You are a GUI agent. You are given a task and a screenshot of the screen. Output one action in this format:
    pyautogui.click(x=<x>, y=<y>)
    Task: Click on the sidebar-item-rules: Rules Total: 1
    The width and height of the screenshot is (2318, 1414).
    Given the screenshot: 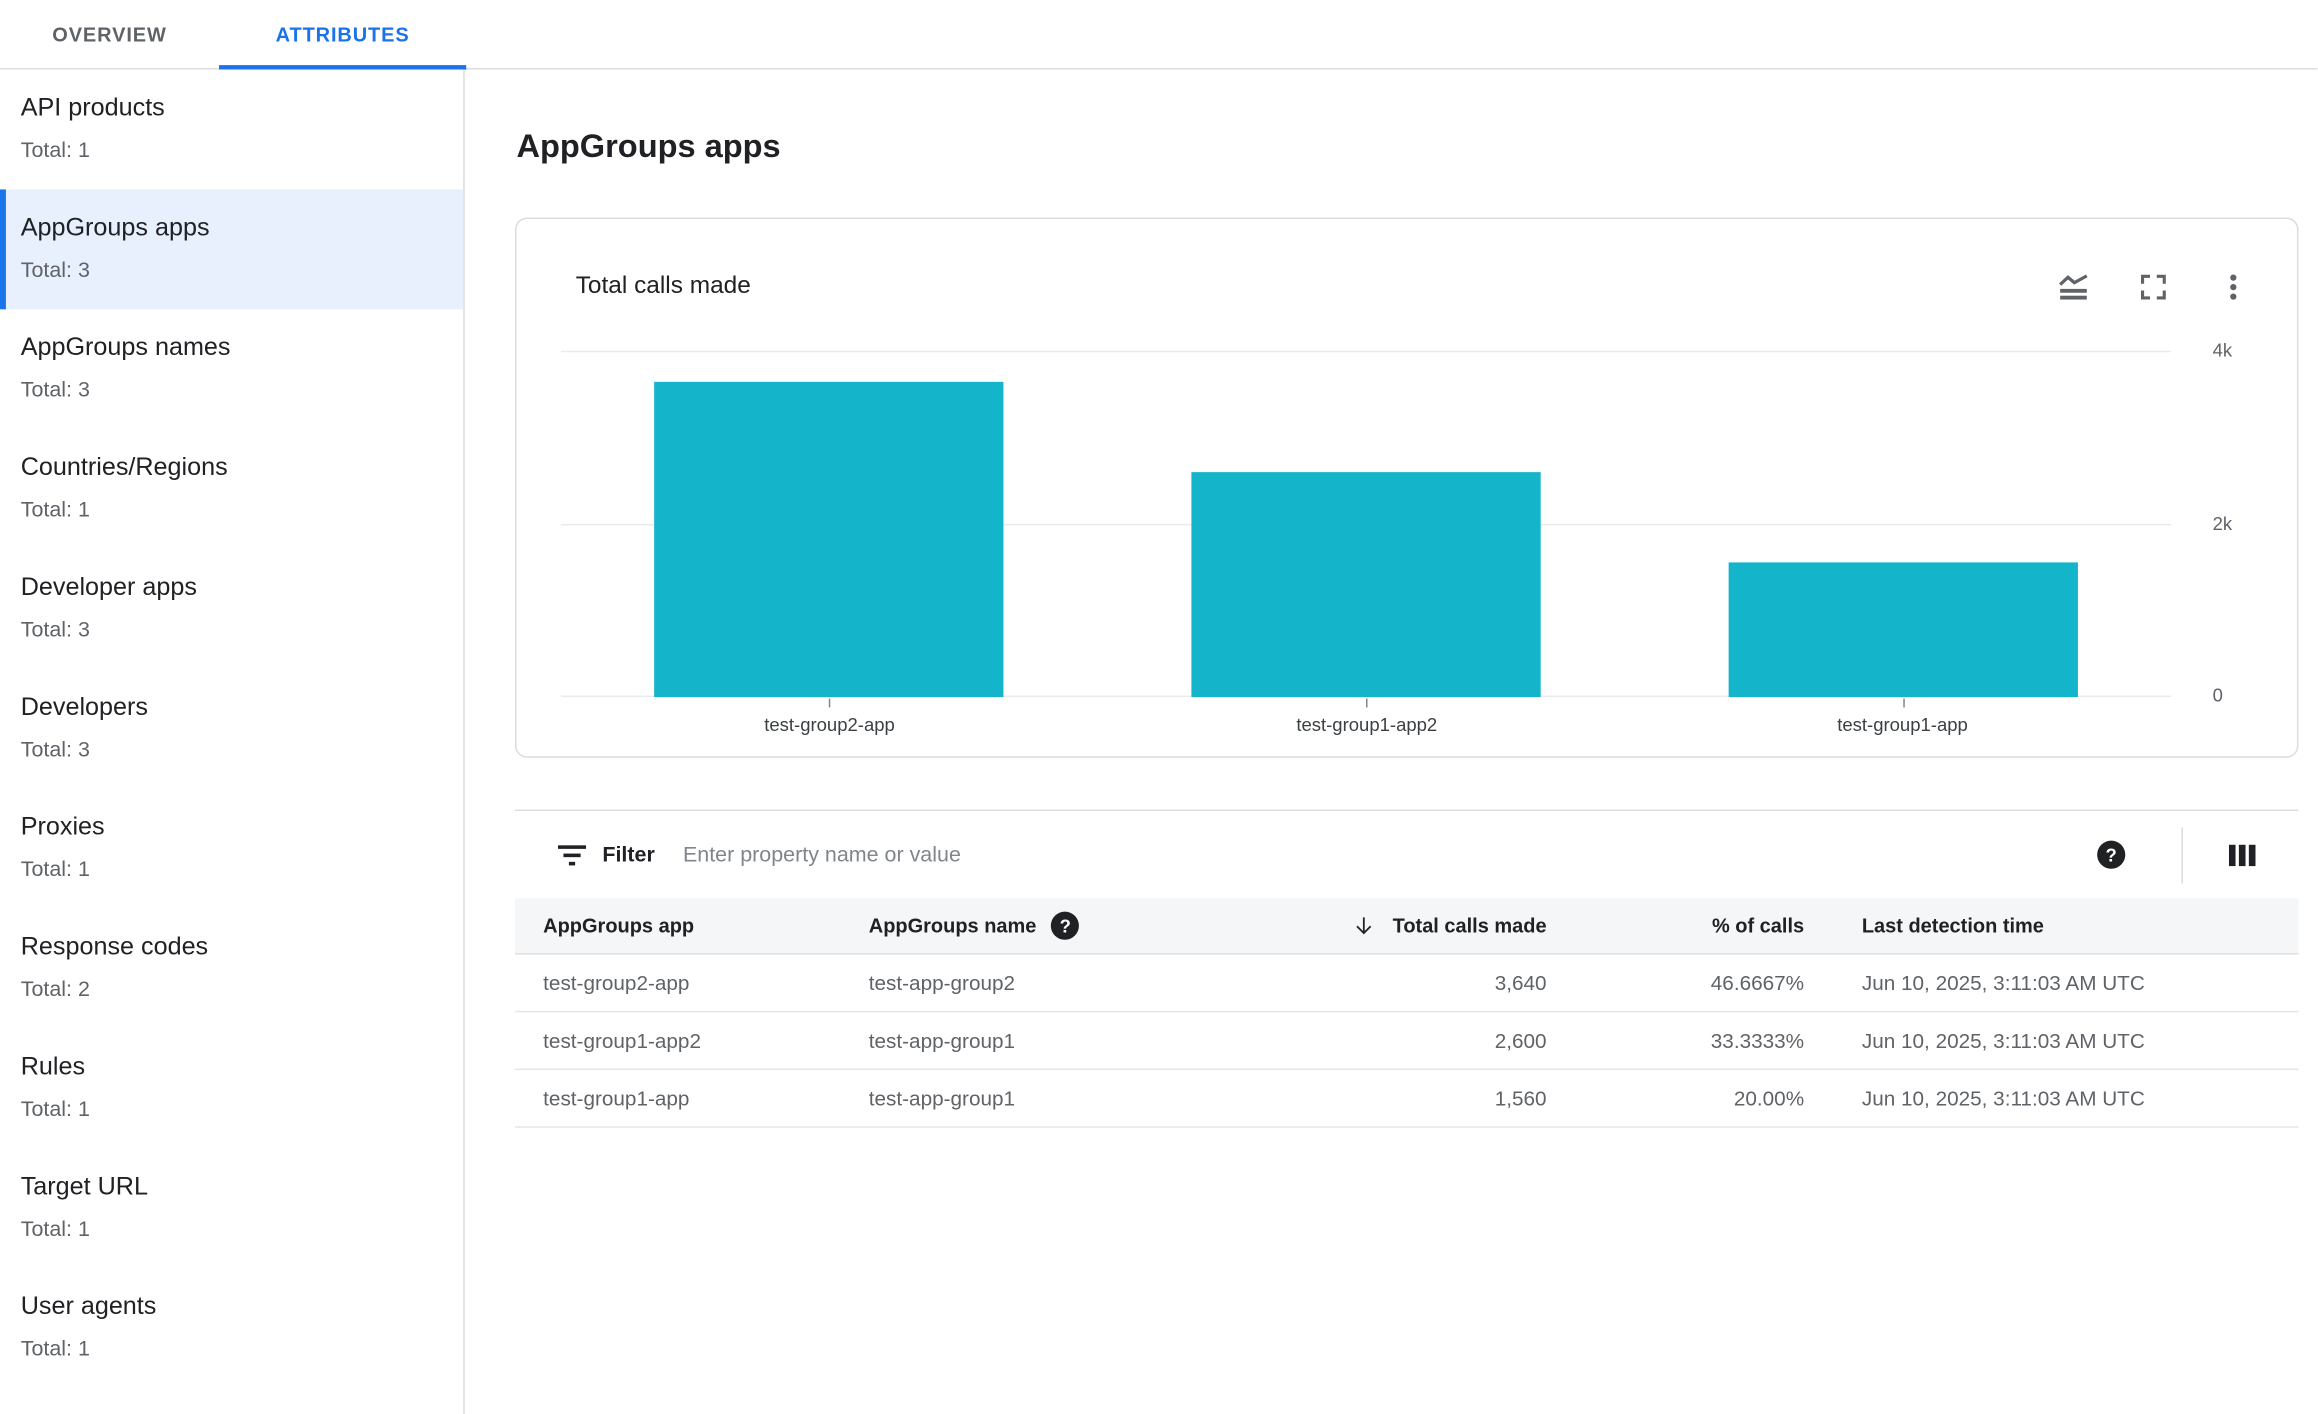 What is the action you would take?
    pyautogui.click(x=231, y=1089)
    